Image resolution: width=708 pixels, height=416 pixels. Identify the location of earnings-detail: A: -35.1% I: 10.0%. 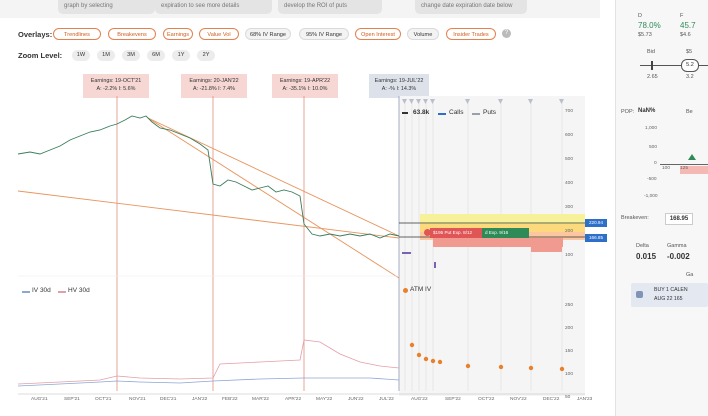
(305, 89).